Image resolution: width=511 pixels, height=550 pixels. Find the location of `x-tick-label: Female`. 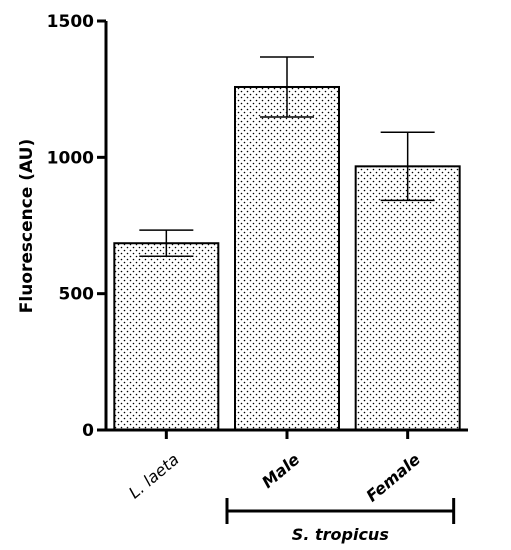

x-tick-label: Female is located at coordinates (393, 478).